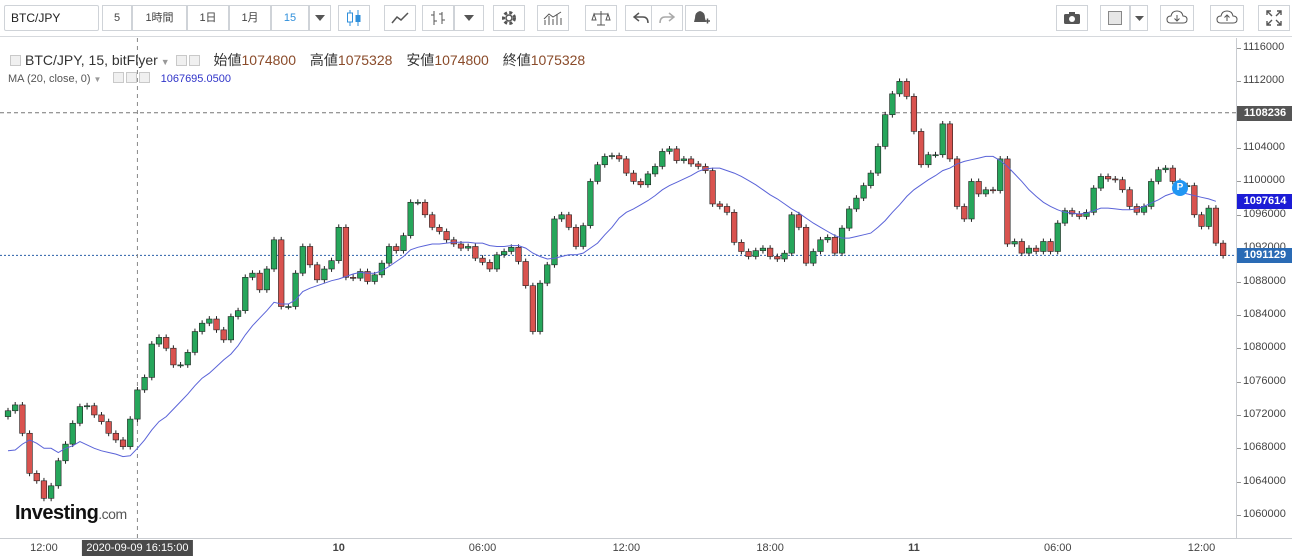 This screenshot has width=1292, height=557. What do you see at coordinates (159, 18) in the screenshot?
I see `interval-1h-button: 1時間` at bounding box center [159, 18].